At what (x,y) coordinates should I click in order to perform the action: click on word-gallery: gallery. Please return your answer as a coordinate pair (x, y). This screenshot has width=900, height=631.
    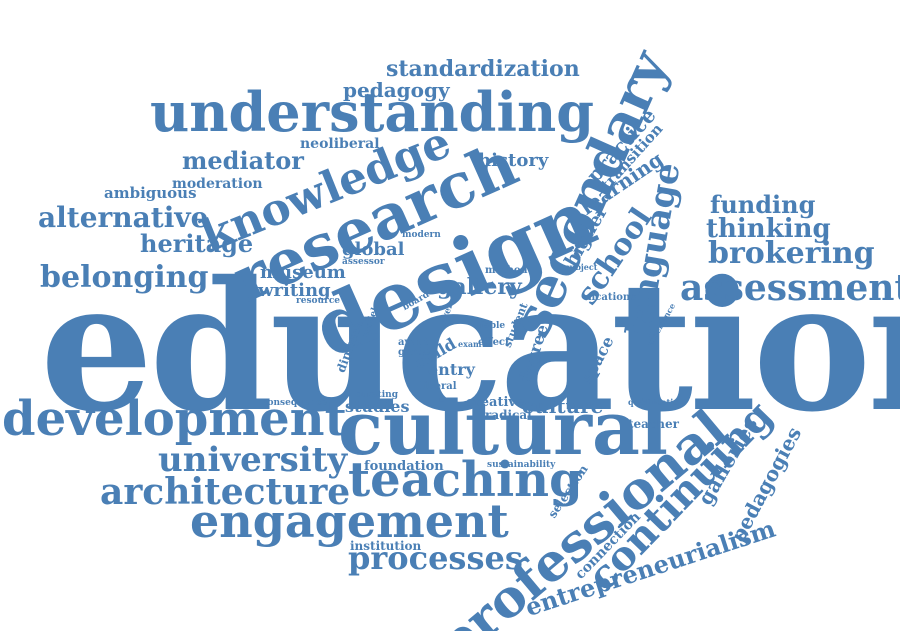
    Looking at the image, I should click on (479, 287).